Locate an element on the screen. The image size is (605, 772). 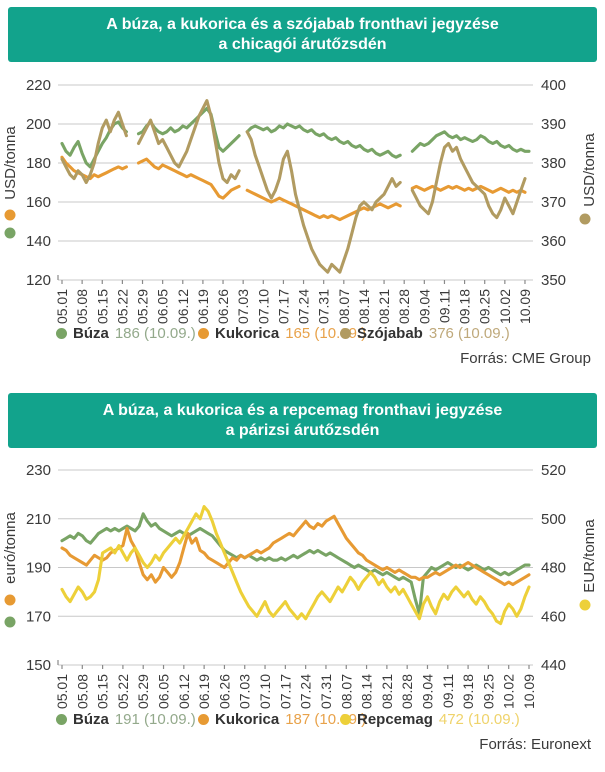
left-axis-unit-label: euró/tonna is located at coordinates (10, 547).